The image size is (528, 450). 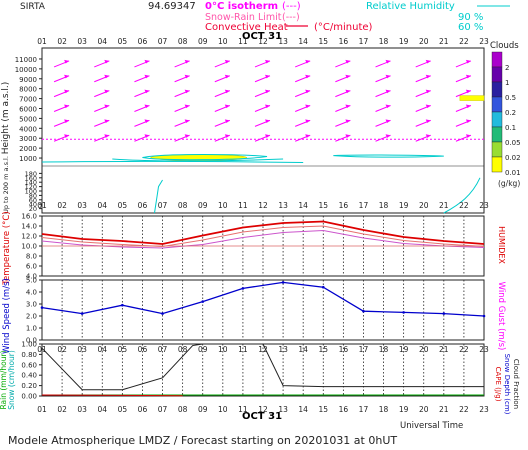 I want to click on temperature-series-line, so click(x=263, y=236).